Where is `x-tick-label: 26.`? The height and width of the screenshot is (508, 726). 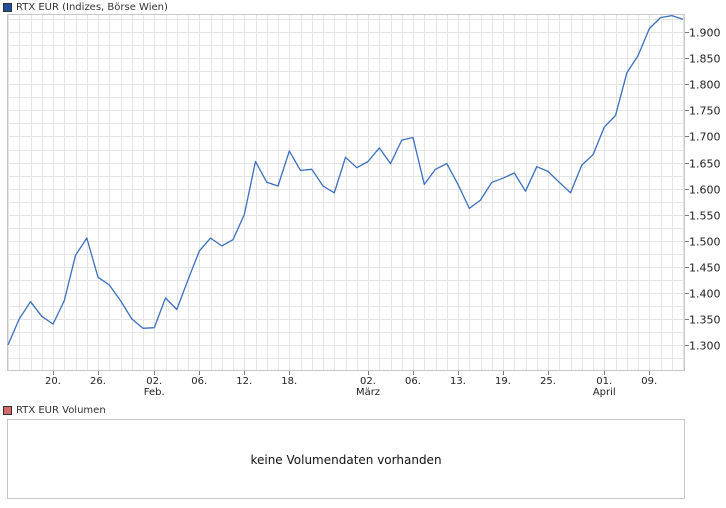
x-tick-label: 26. is located at coordinates (98, 381).